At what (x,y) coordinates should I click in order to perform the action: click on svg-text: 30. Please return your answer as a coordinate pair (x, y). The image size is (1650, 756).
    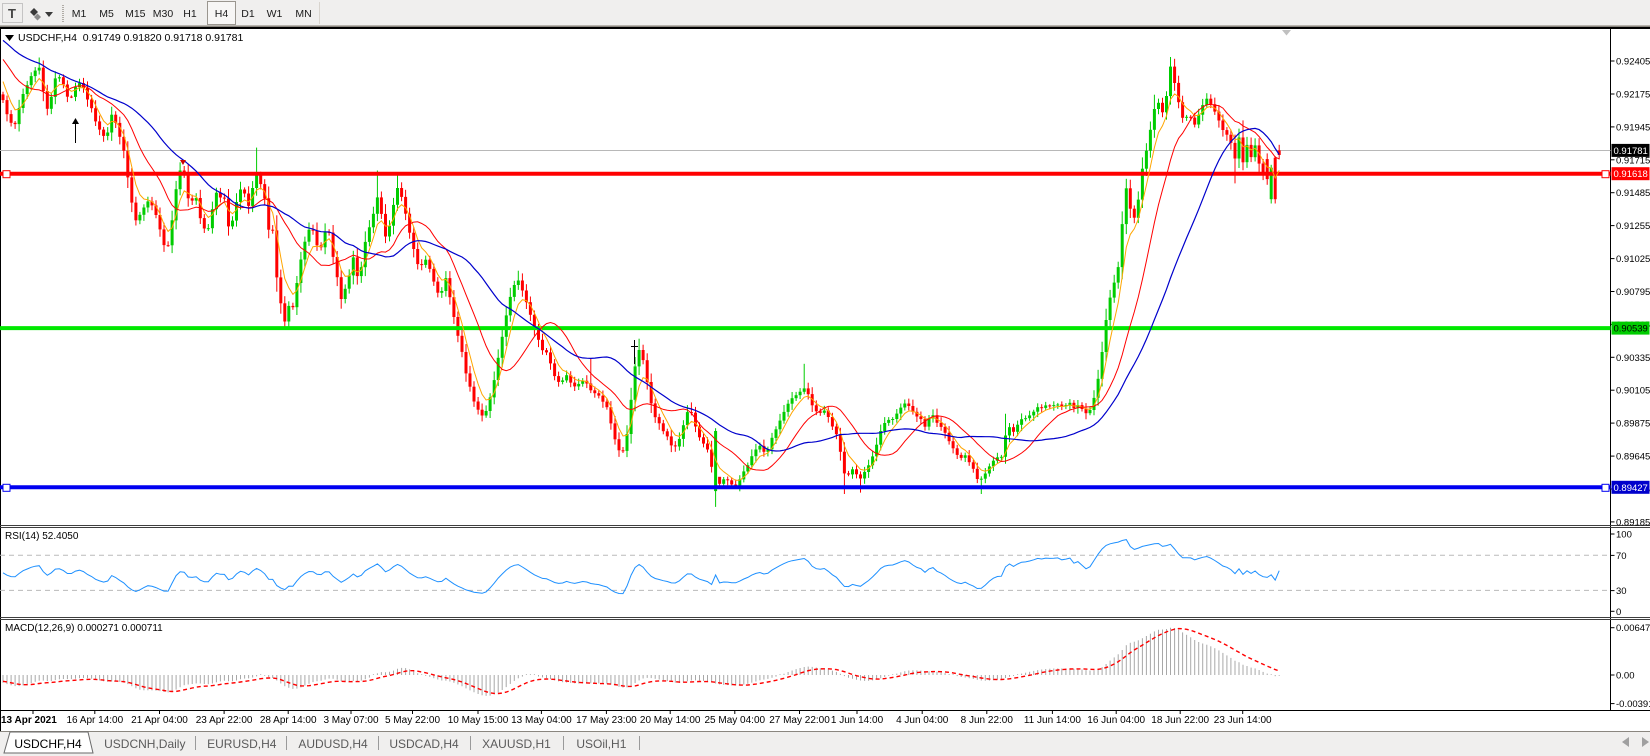
    Looking at the image, I should click on (1621, 591).